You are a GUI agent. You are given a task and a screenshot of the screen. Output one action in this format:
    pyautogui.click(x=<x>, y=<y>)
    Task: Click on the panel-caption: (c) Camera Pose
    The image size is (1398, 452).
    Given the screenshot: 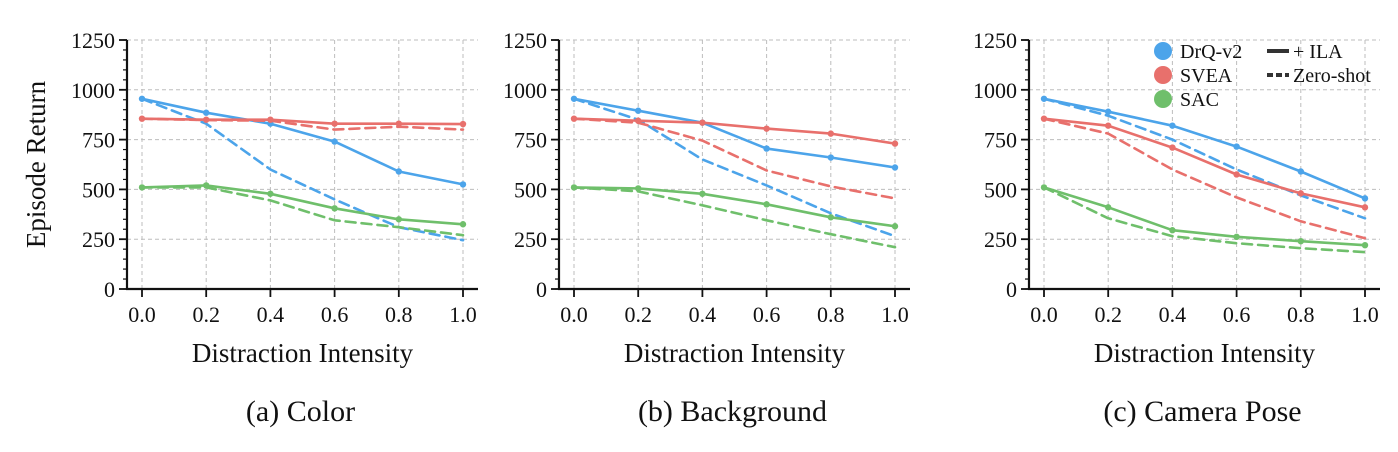 What is the action you would take?
    pyautogui.click(x=1202, y=411)
    